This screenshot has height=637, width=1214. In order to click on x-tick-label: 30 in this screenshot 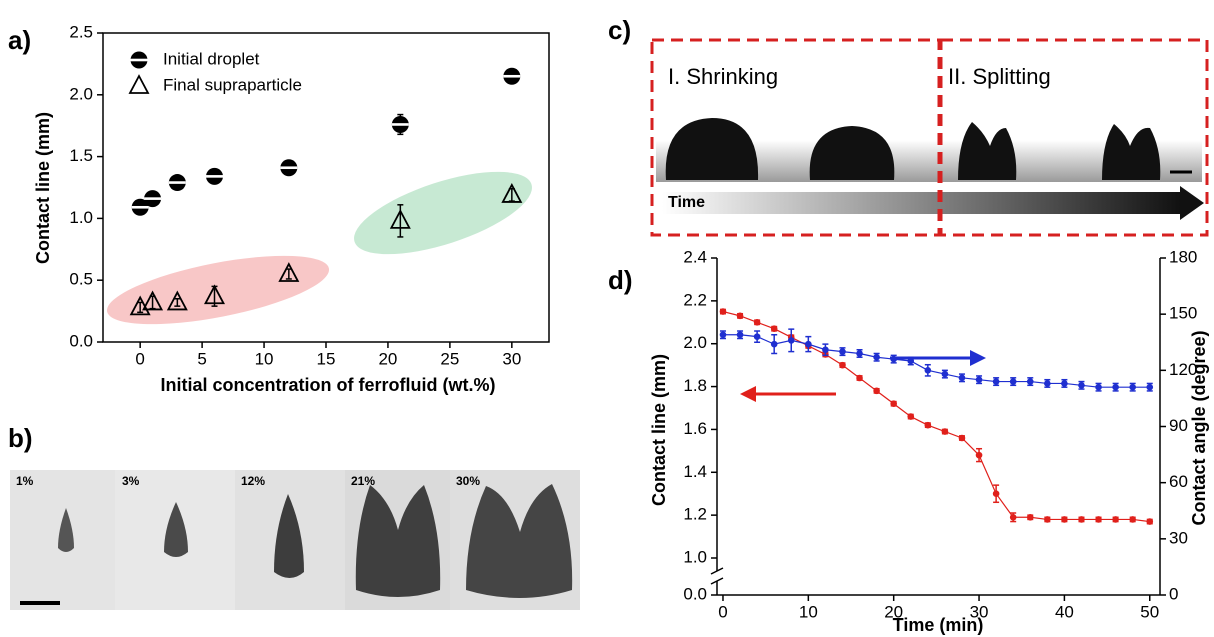, I will do `click(511, 358)`.